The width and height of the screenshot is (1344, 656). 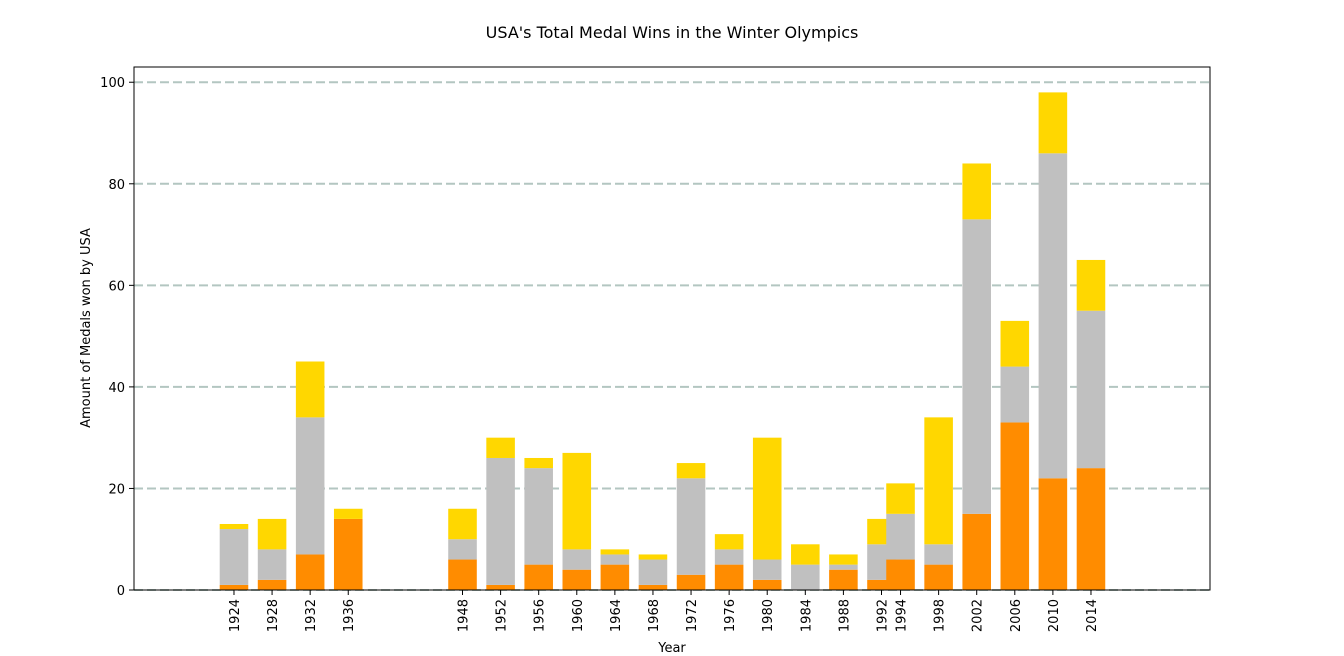 What do you see at coordinates (806, 615) in the screenshot?
I see `x-tick-label: 1984` at bounding box center [806, 615].